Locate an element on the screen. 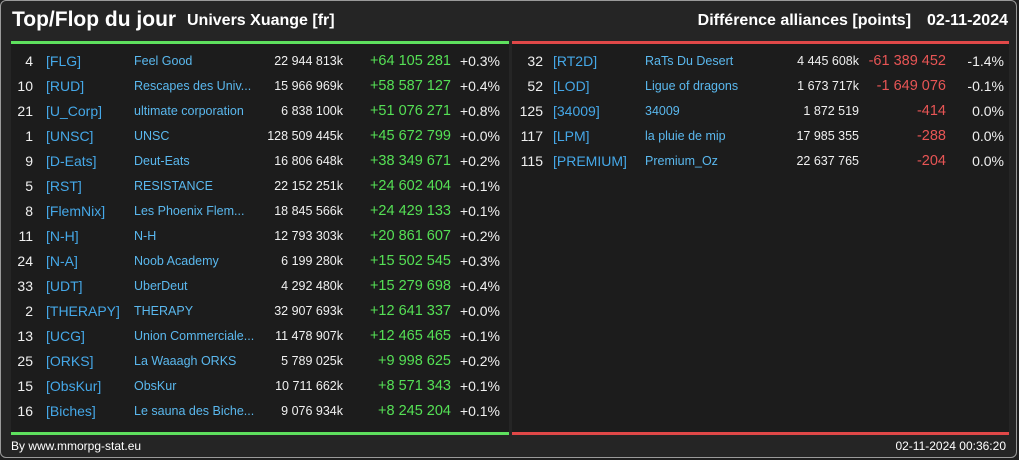  alliance-name-link: Ligue of dragons is located at coordinates (692, 86).